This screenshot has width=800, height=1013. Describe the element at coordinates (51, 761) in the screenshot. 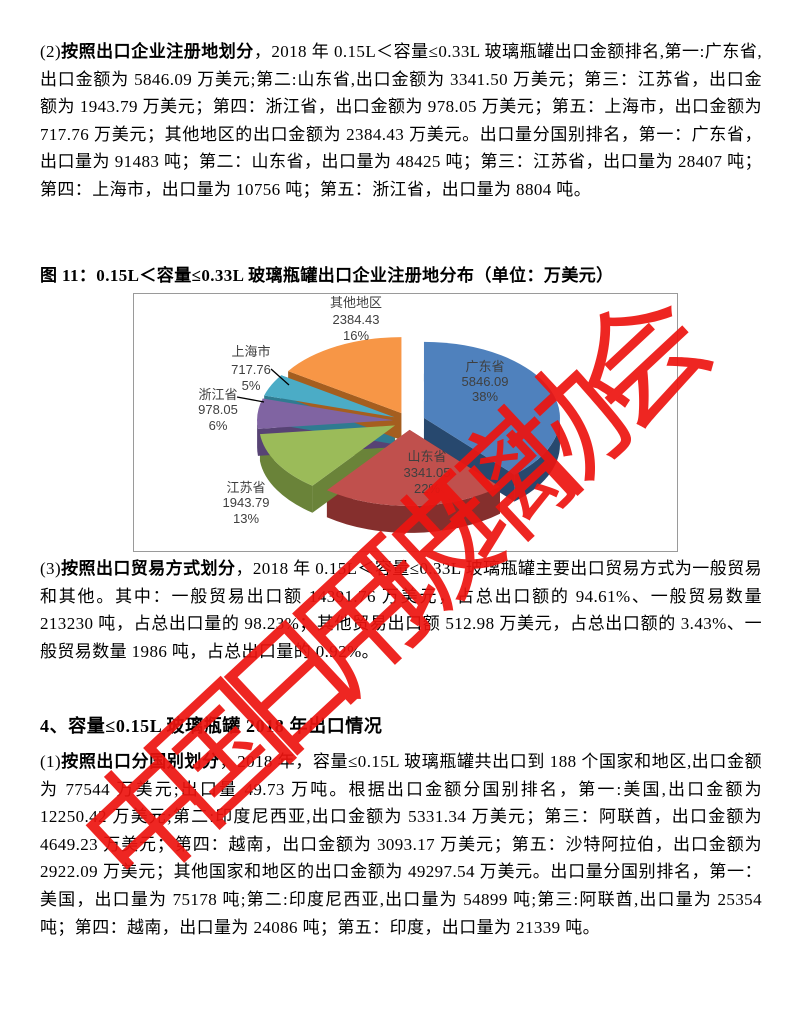

I see `paragraph-number: (1)` at that location.